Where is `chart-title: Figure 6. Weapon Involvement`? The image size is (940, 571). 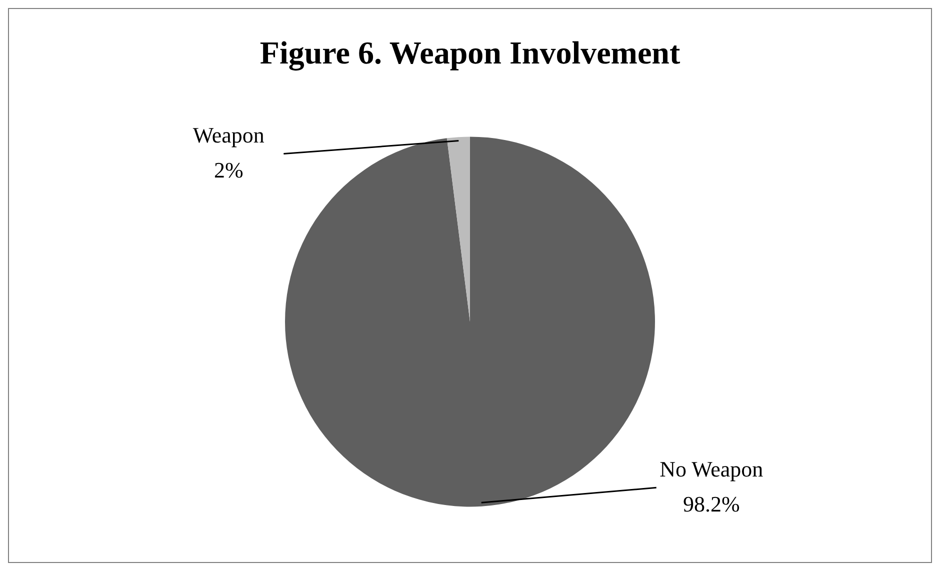 chart-title: Figure 6. Weapon Involvement is located at coordinates (470, 53).